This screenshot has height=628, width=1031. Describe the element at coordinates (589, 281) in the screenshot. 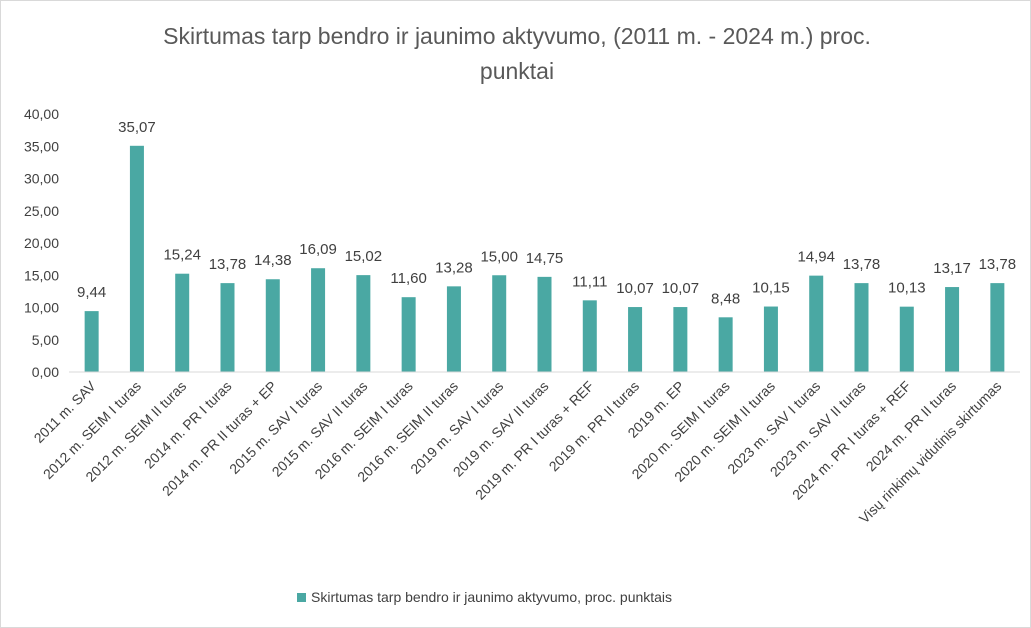

I see `data-label: 11,11` at that location.